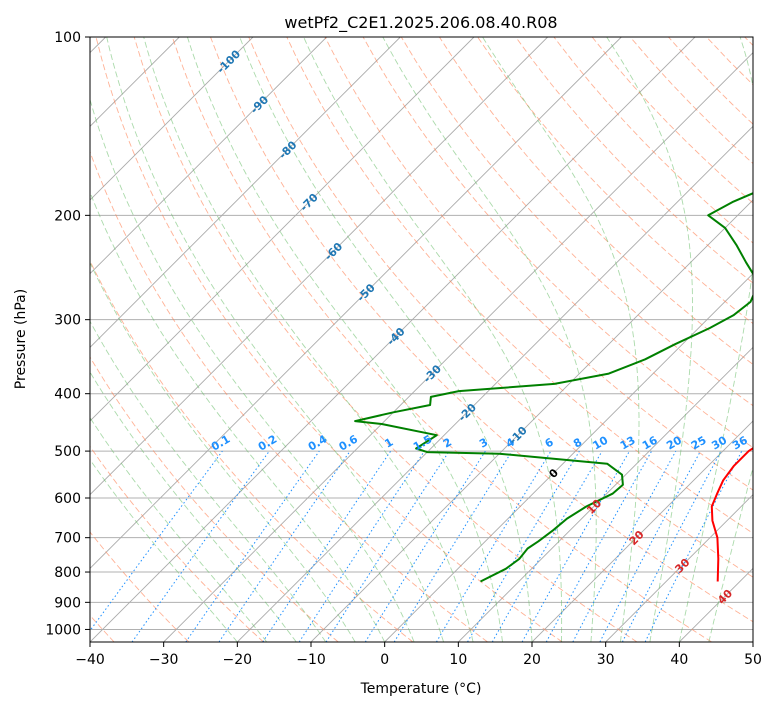 This screenshot has width=775, height=708. Describe the element at coordinates (67, 499) in the screenshot. I see `y-tick-label: 600` at that location.